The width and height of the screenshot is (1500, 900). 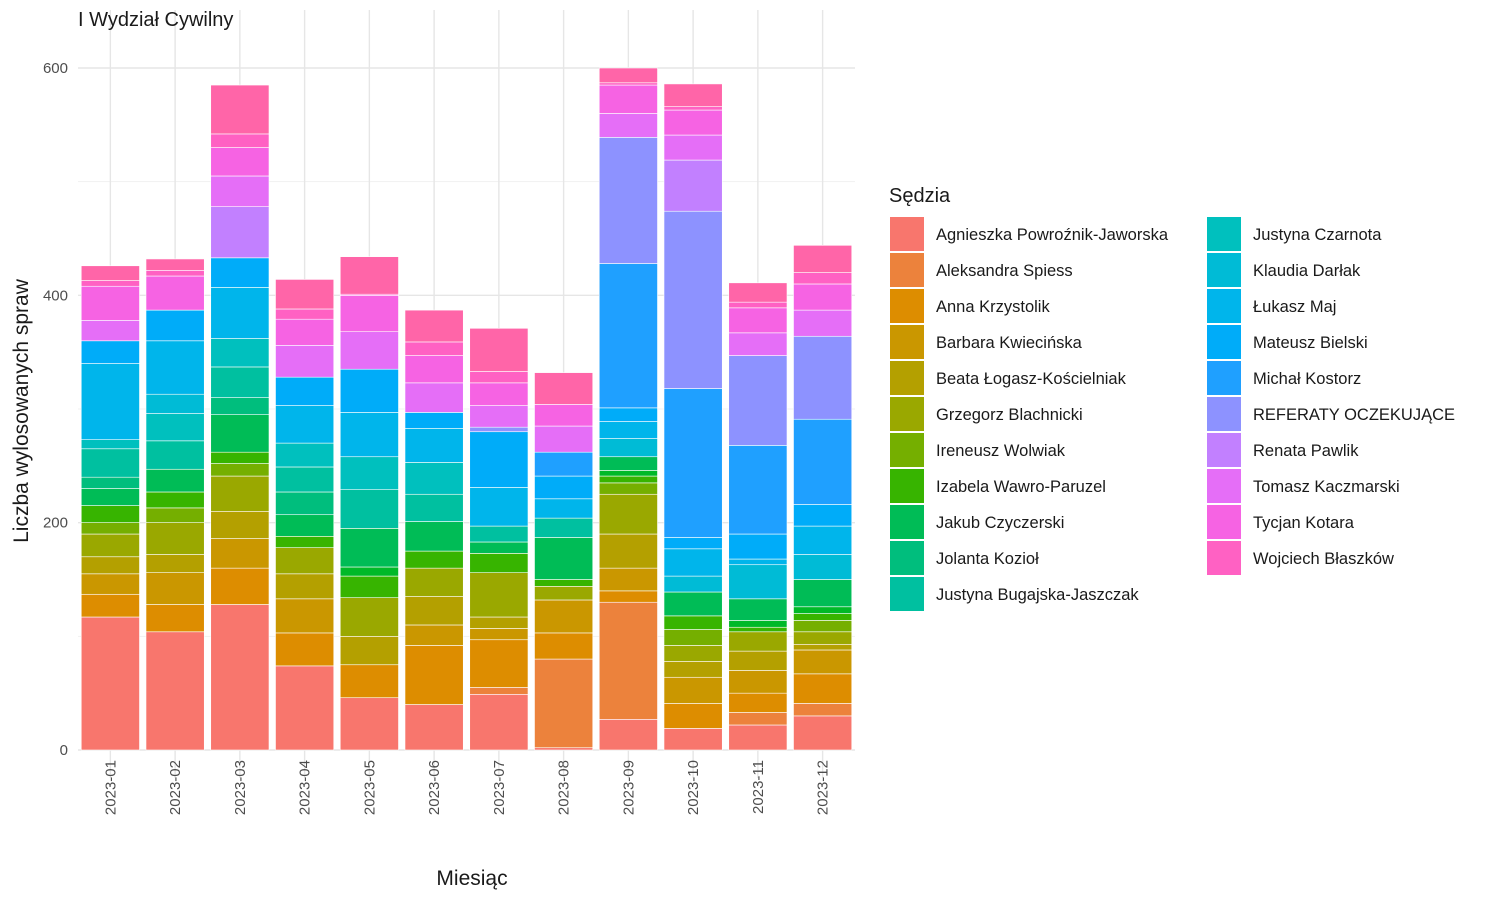 What do you see at coordinates (1031, 379) in the screenshot?
I see `legend-label: Beata Łogasz-Kościelniak` at bounding box center [1031, 379].